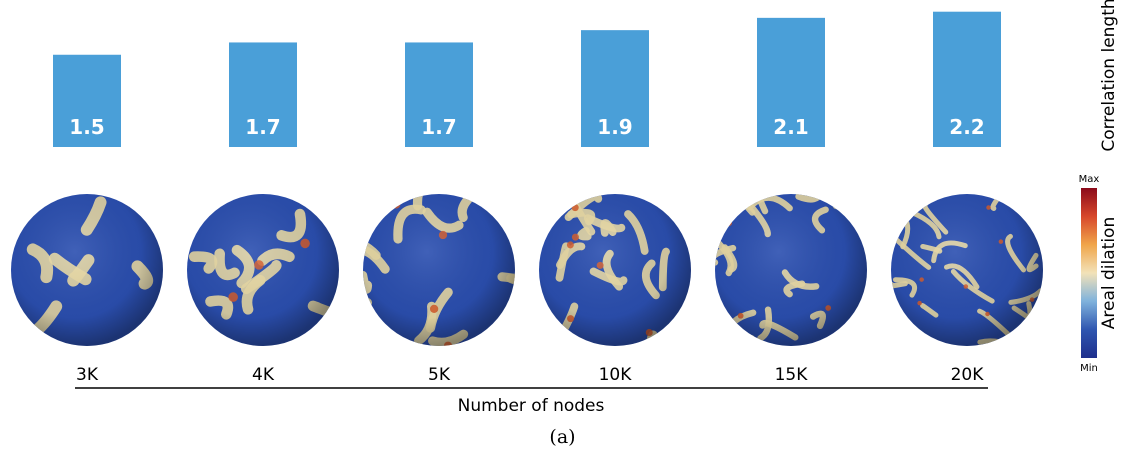  Describe the element at coordinates (791, 270) in the screenshot. I see `sphere-15K` at that location.